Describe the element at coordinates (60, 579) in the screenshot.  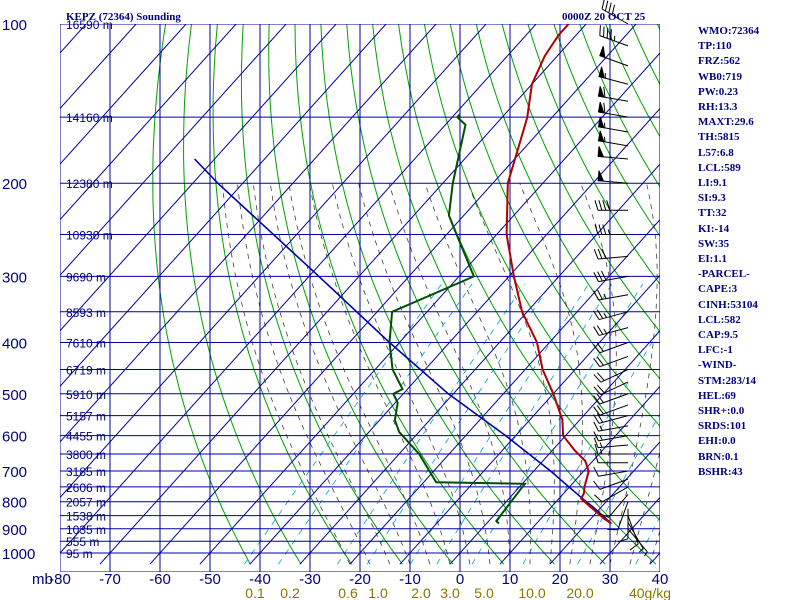
I see `temperature-tick-label: -80` at that location.